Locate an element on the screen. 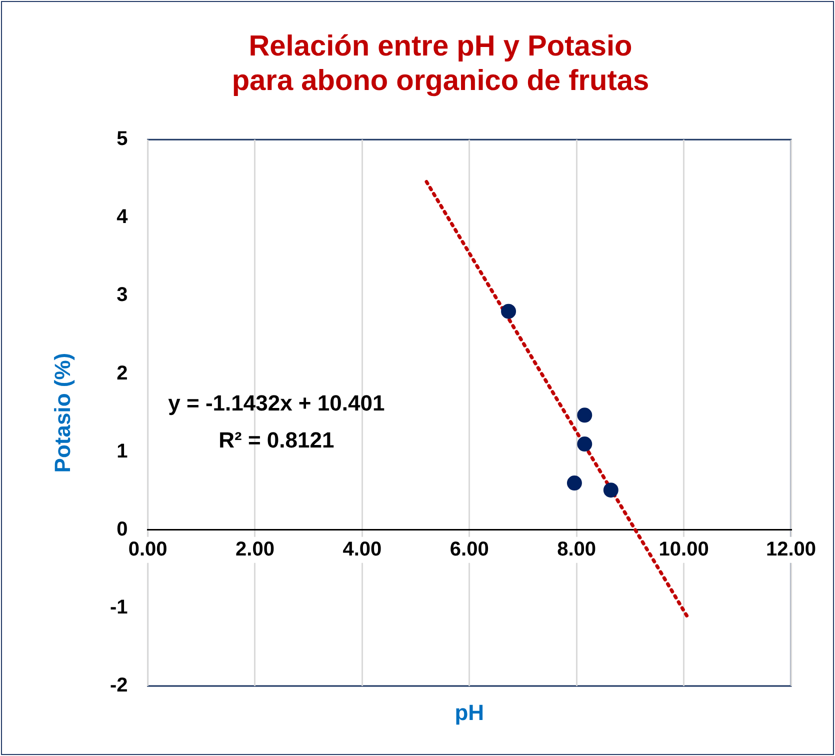  y-tick-label: 3 is located at coordinates (122, 295).